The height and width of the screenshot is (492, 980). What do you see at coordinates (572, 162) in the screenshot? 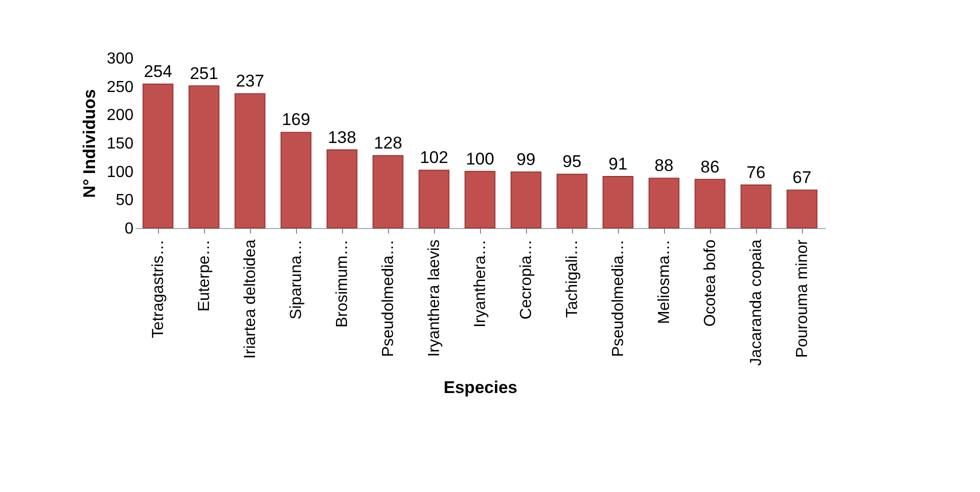
I see `data-label: 95` at bounding box center [572, 162].